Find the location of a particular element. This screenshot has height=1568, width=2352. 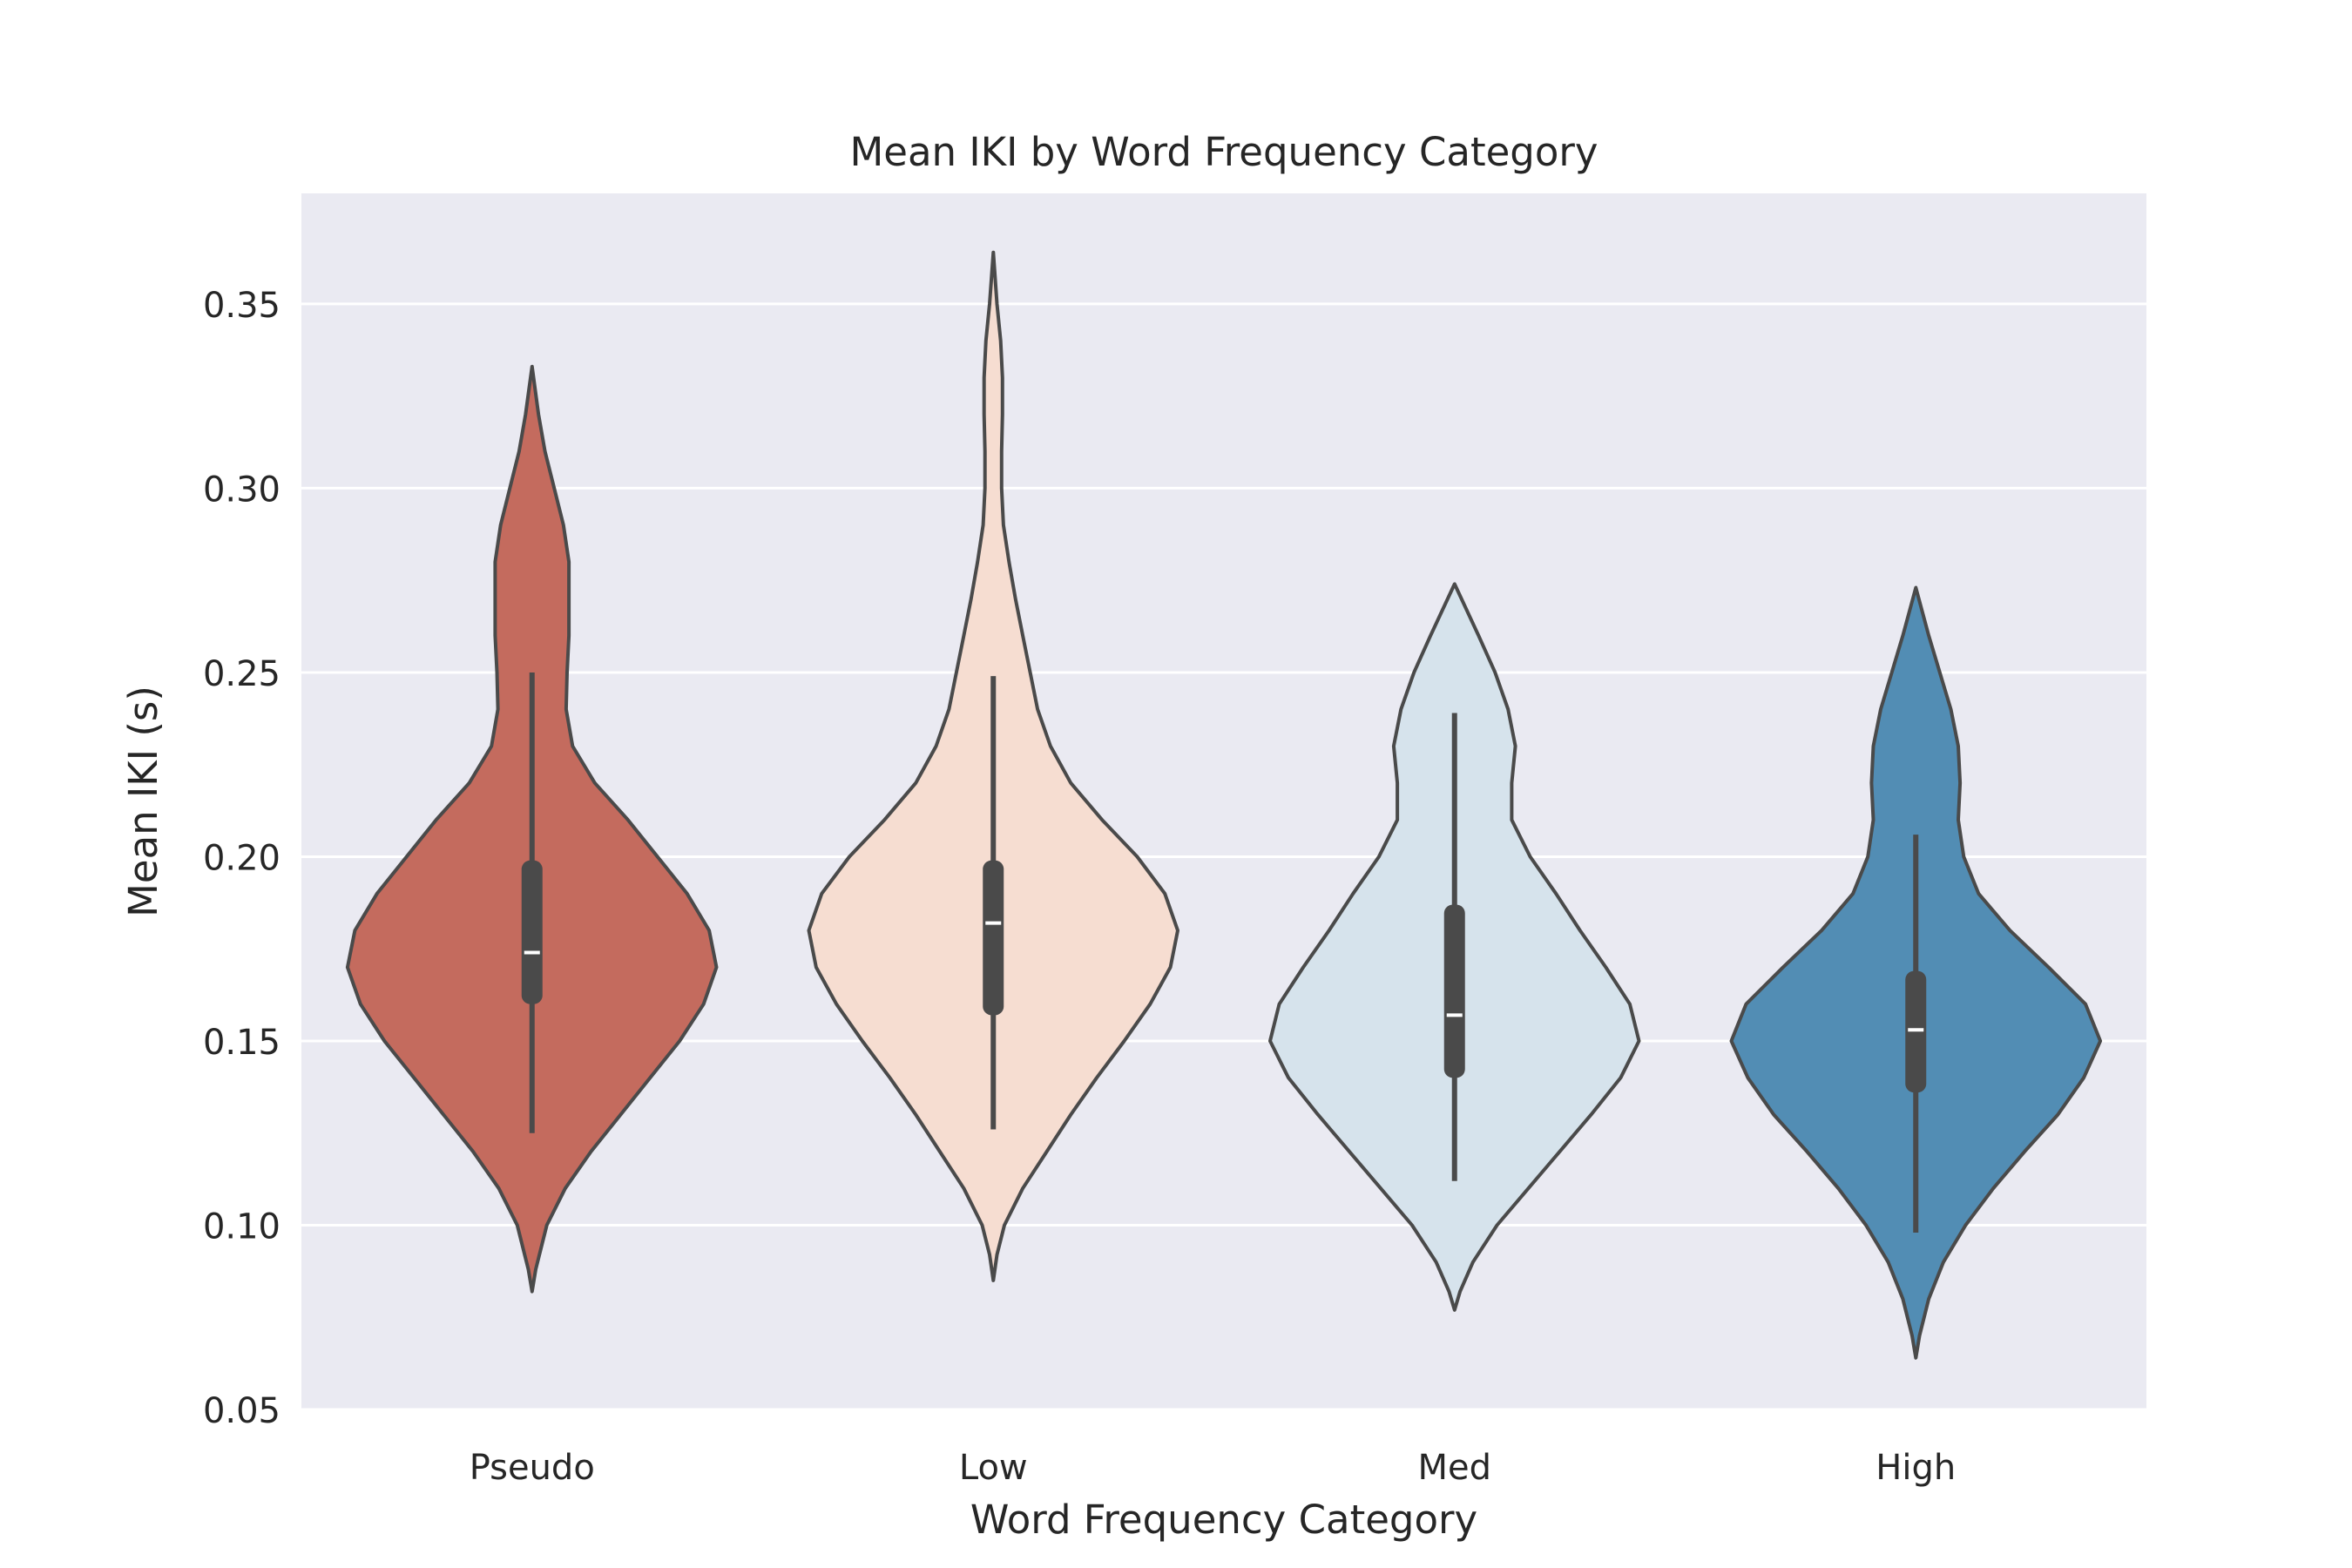

x-tick-label: Pseudo is located at coordinates (532, 1468).